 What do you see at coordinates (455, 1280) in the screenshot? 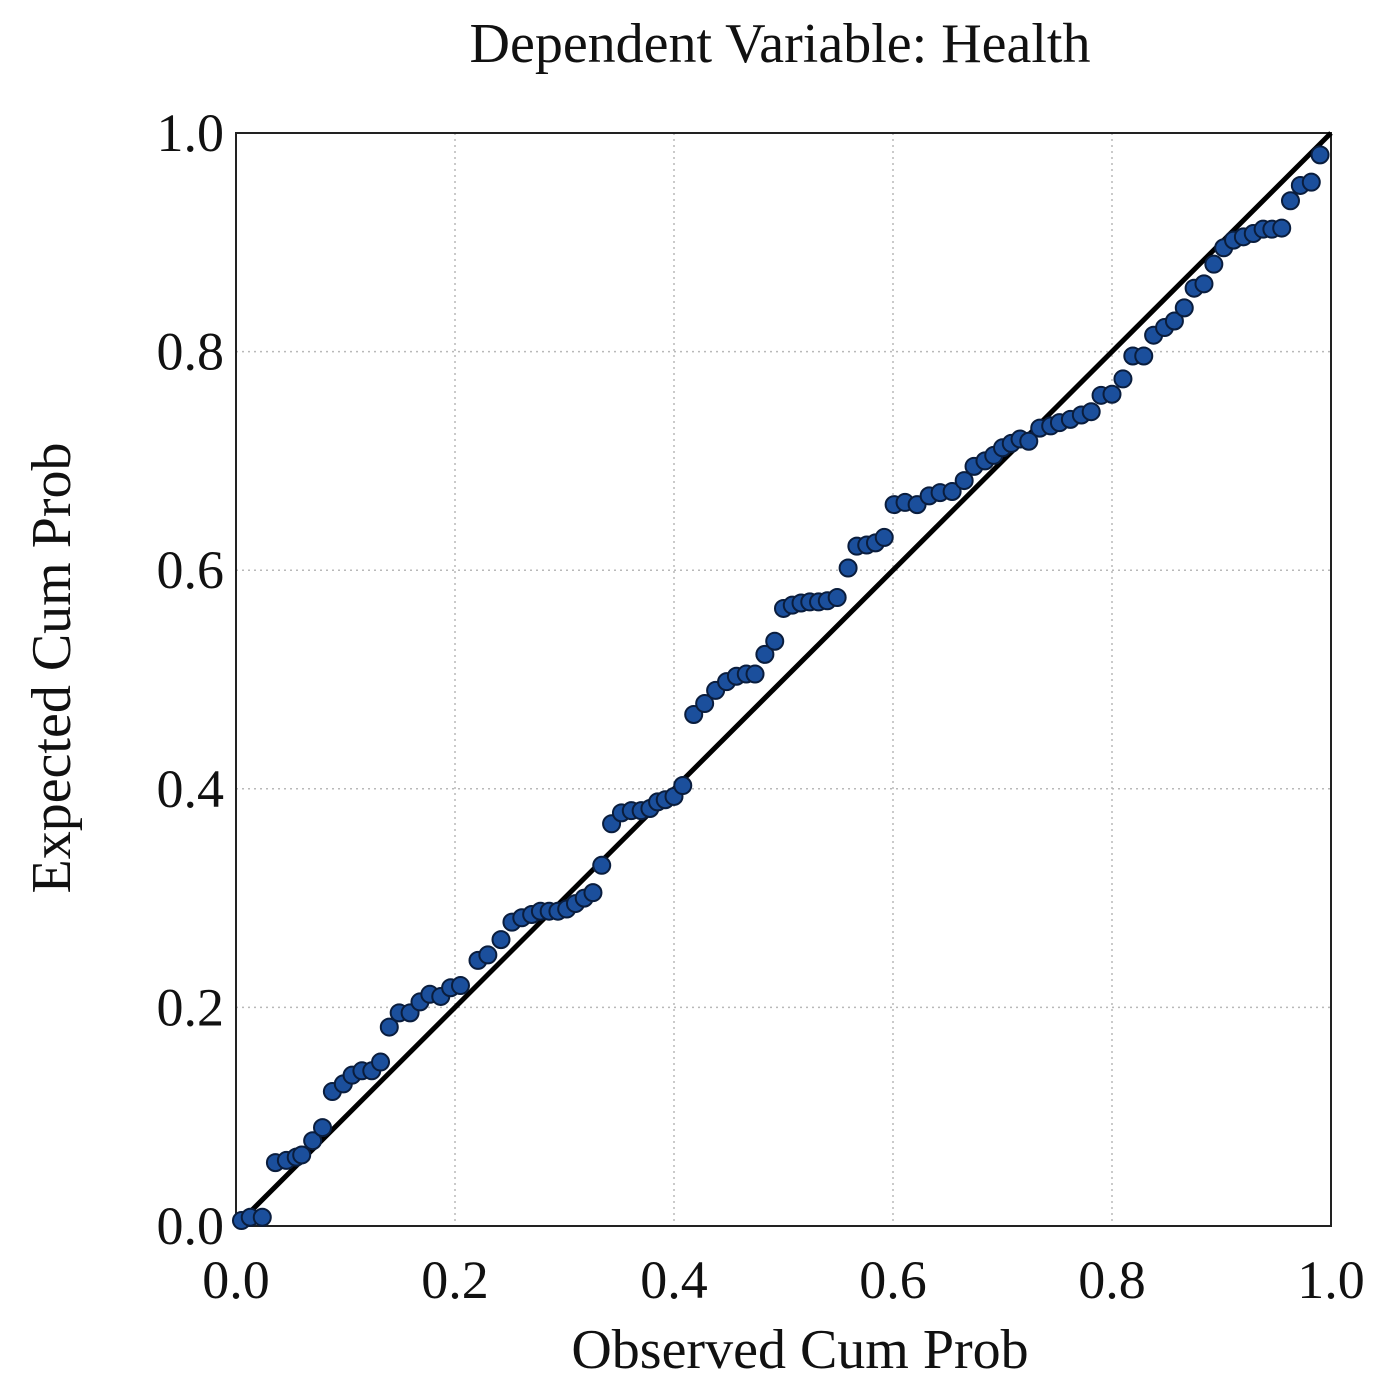
I see `x-tick-label: 0.2` at bounding box center [455, 1280].